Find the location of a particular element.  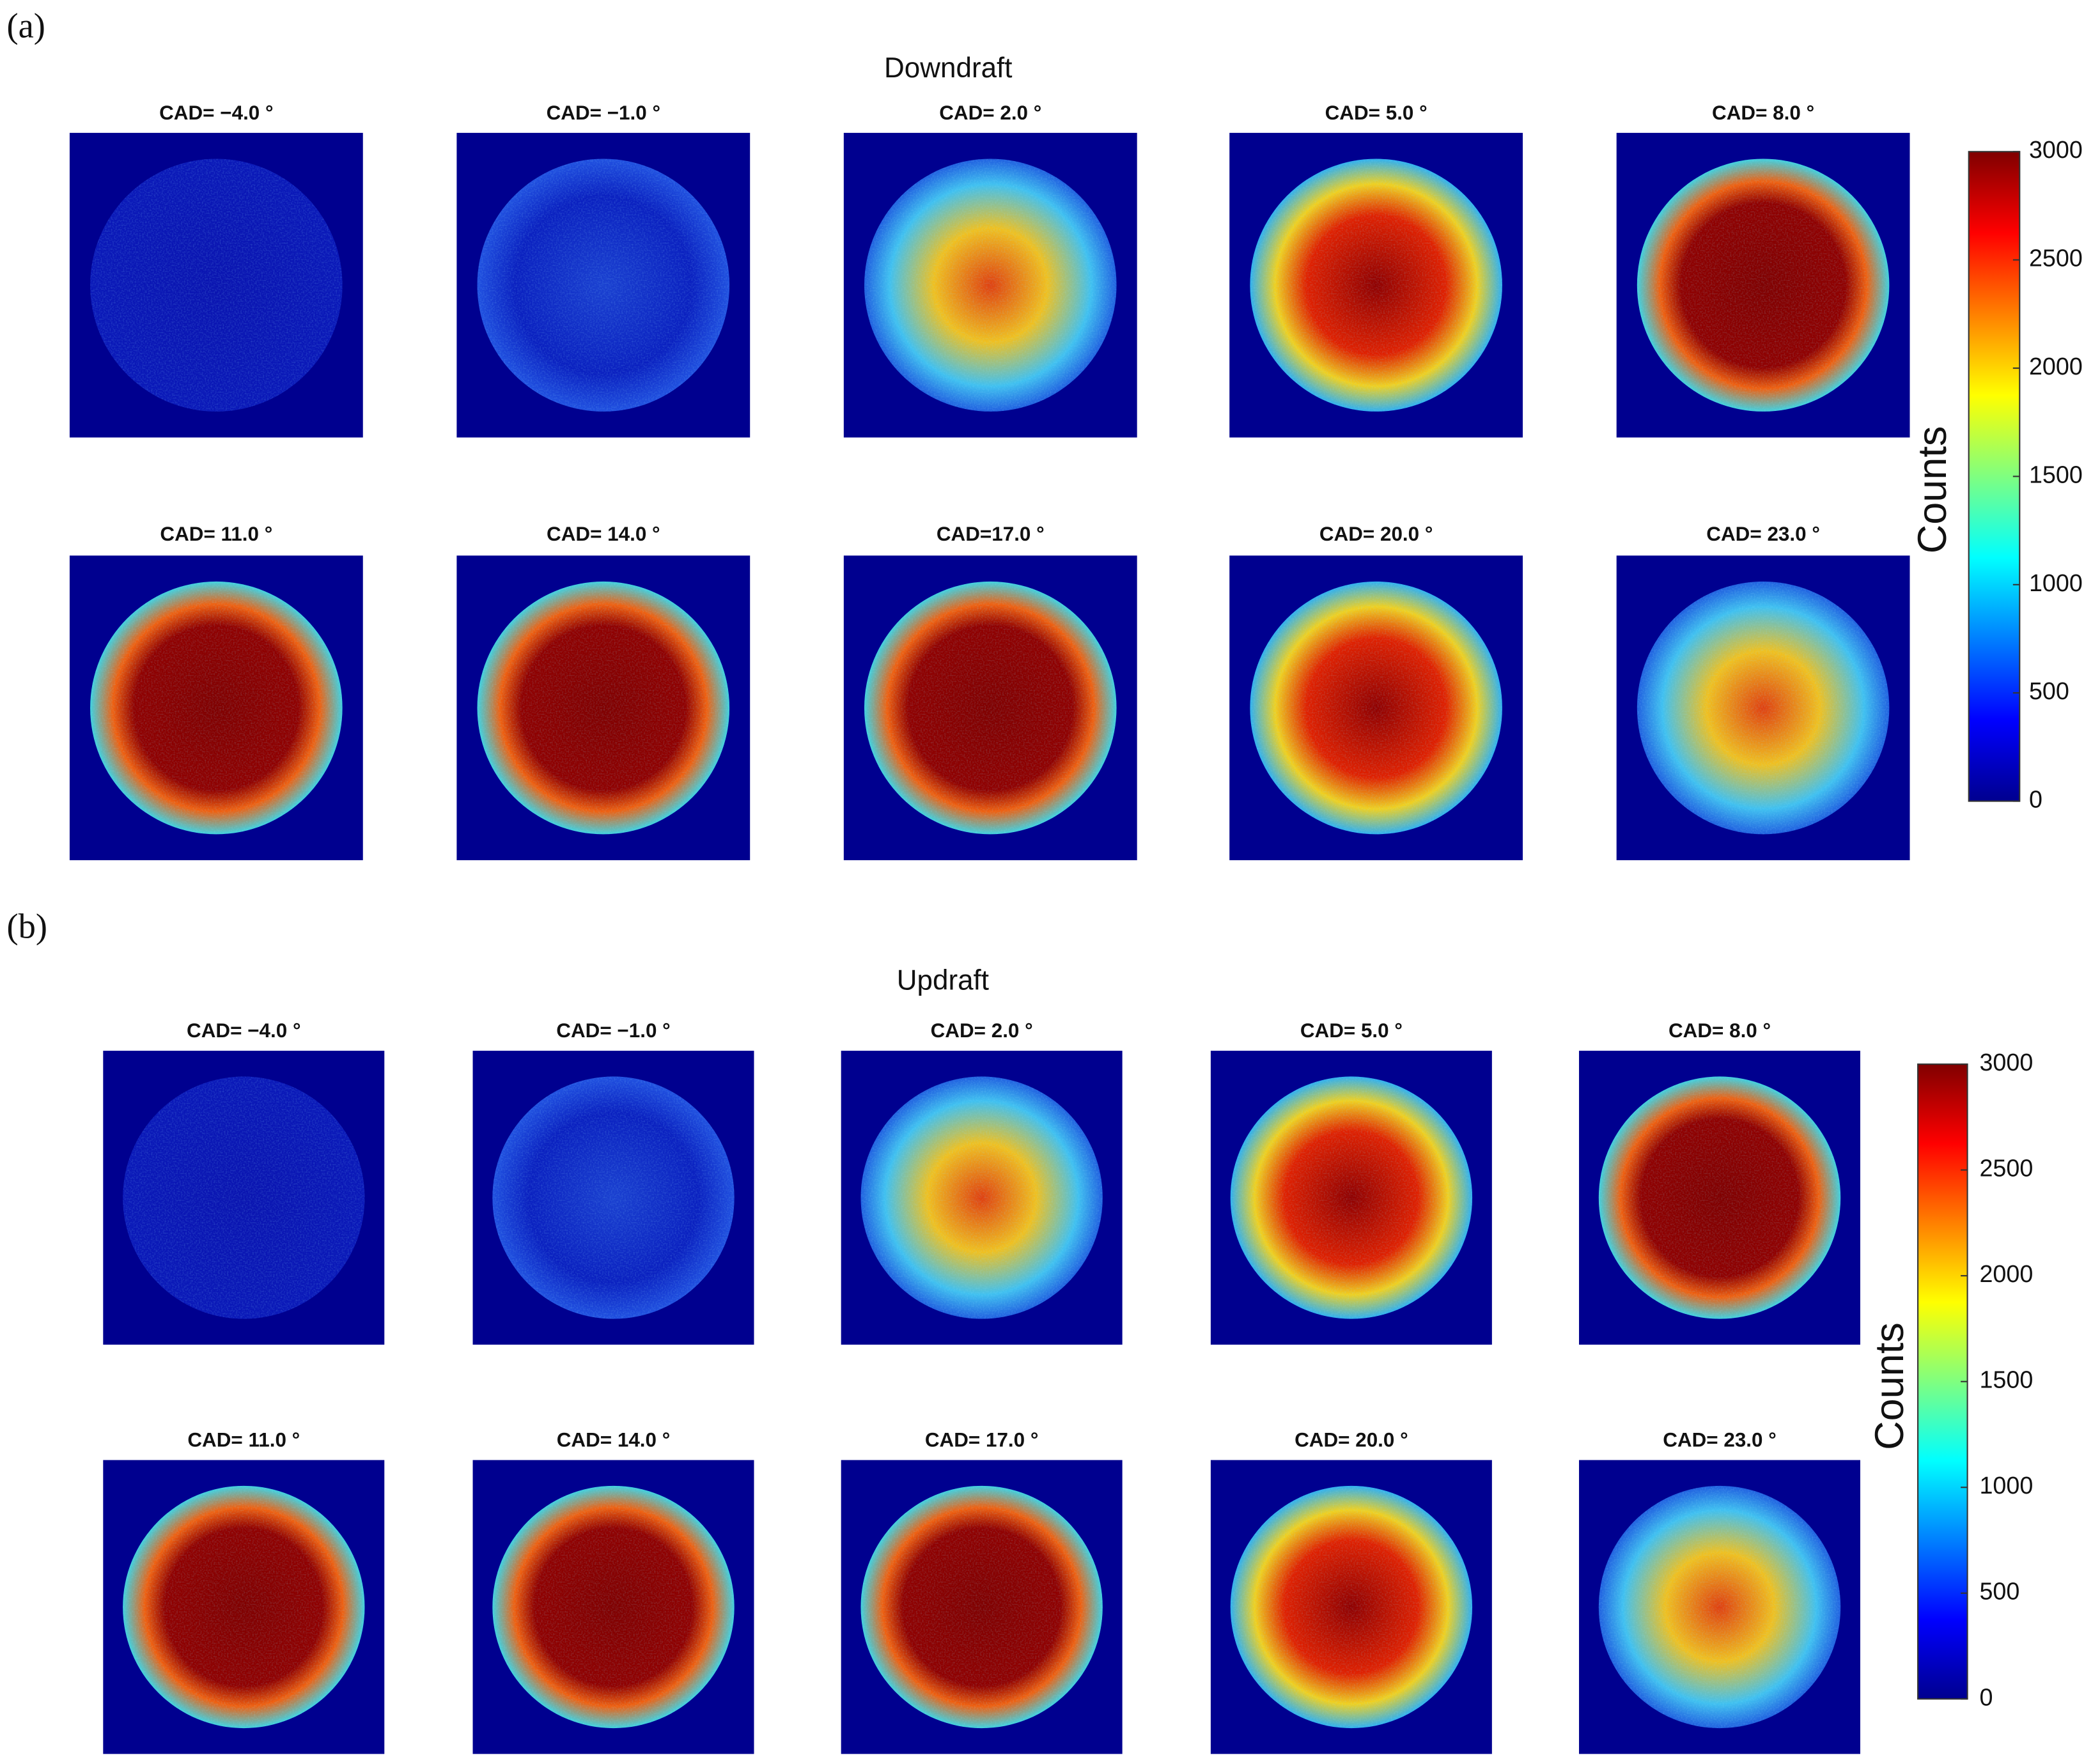

subplot-title: CAD= 17.0 ° is located at coordinates (982, 1439).